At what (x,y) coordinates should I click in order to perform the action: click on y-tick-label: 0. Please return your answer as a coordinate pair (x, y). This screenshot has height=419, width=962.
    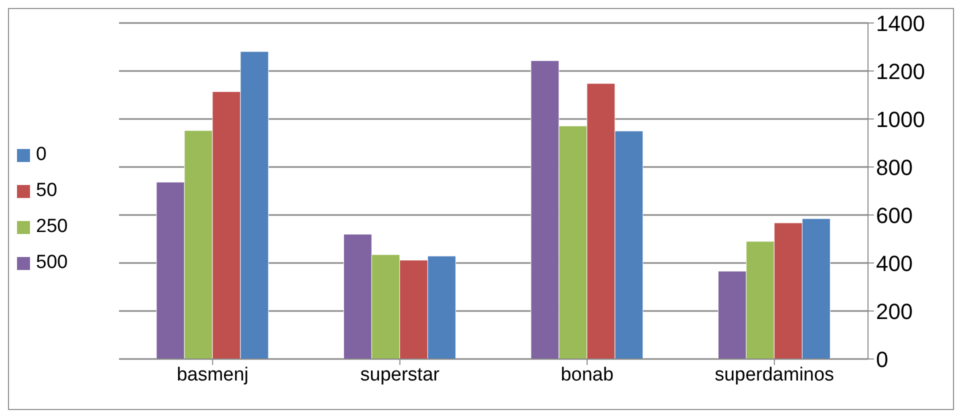
    Looking at the image, I should click on (882, 359).